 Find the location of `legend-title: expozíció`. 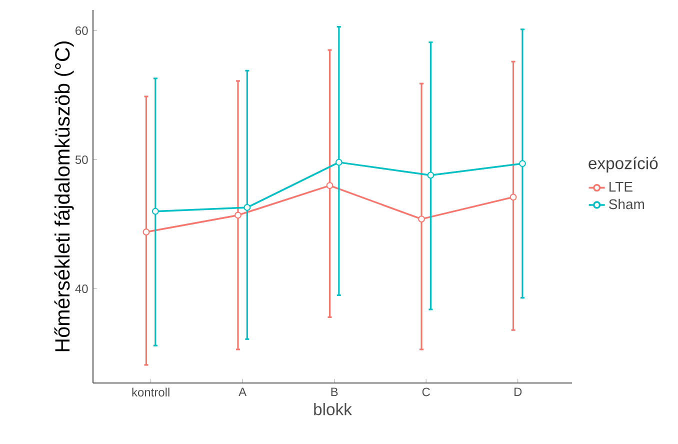

legend-title: expozíció is located at coordinates (623, 164).